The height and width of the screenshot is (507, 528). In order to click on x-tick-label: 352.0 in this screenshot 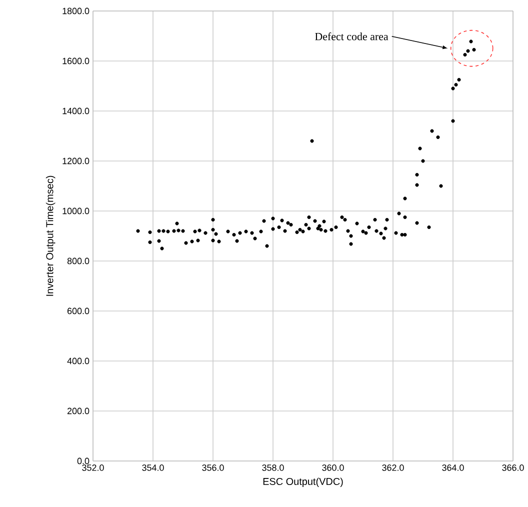, I will do `click(93, 467)`.